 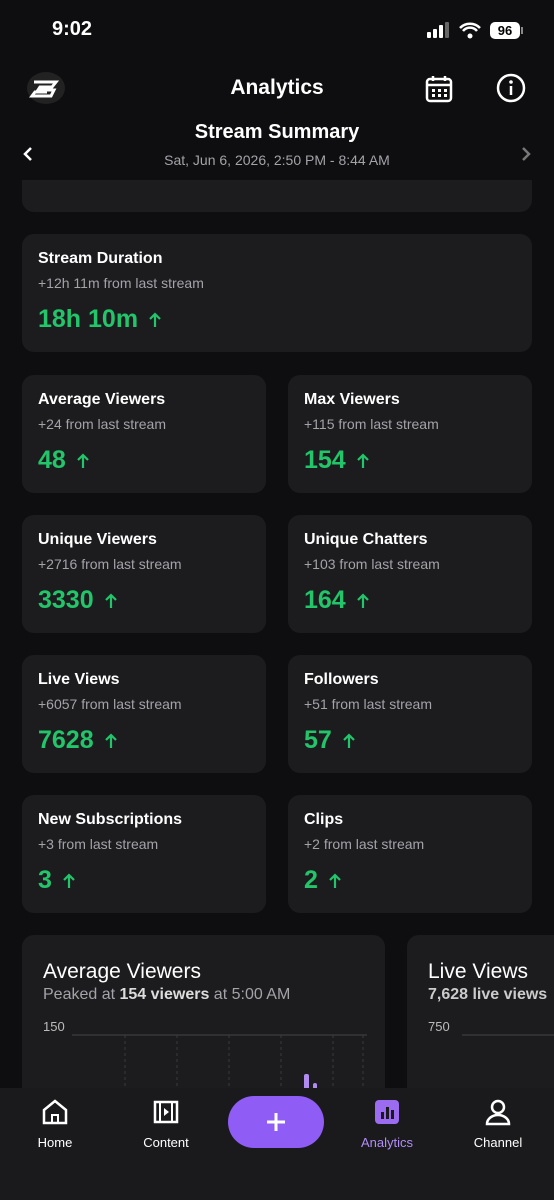 What do you see at coordinates (66, 740) in the screenshot?
I see `value: 7628` at bounding box center [66, 740].